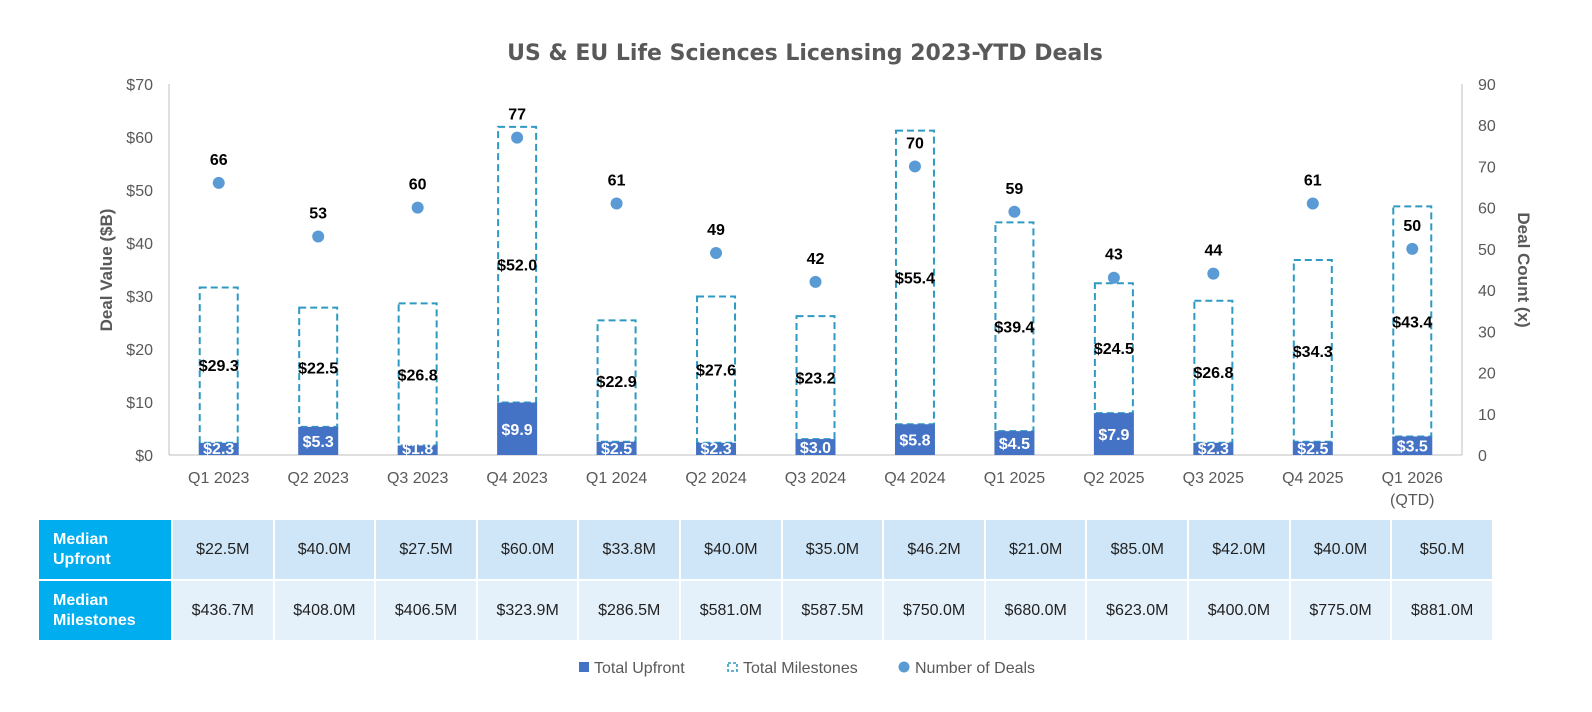  What do you see at coordinates (1412, 489) in the screenshot?
I see `x-tick-label: Q1 2026 (QTD)` at bounding box center [1412, 489].